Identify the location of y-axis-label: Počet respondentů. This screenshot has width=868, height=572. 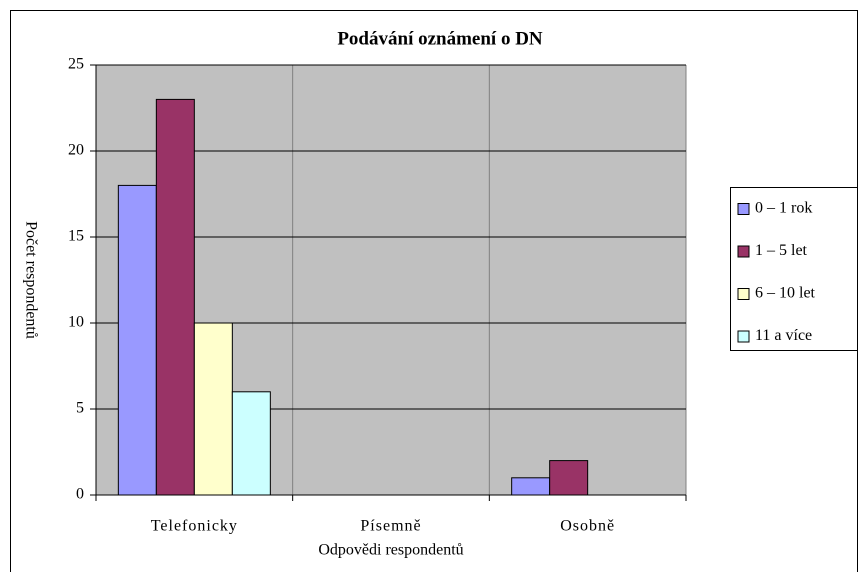
(30, 280).